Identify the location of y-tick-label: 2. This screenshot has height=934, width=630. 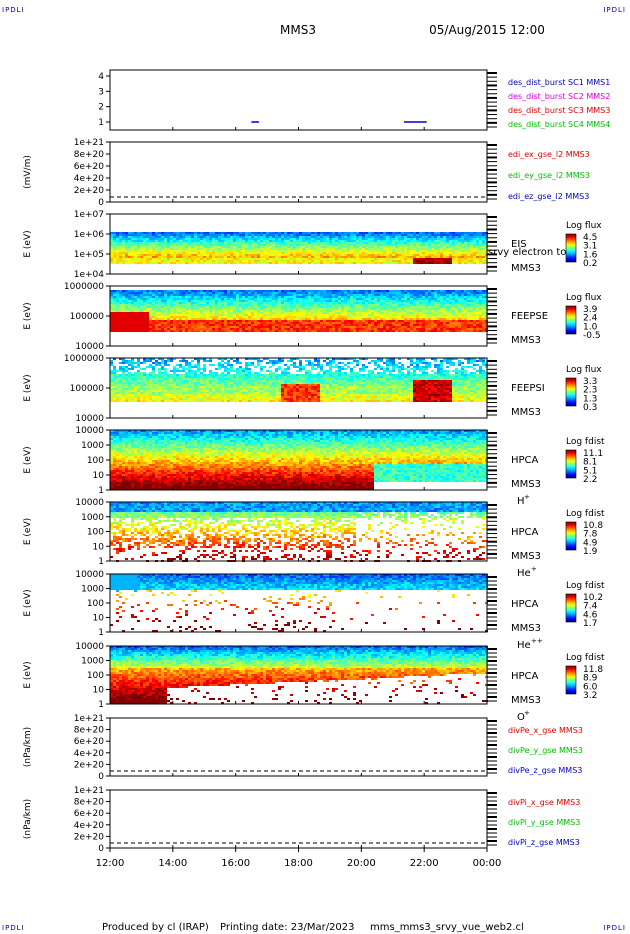
(101, 108).